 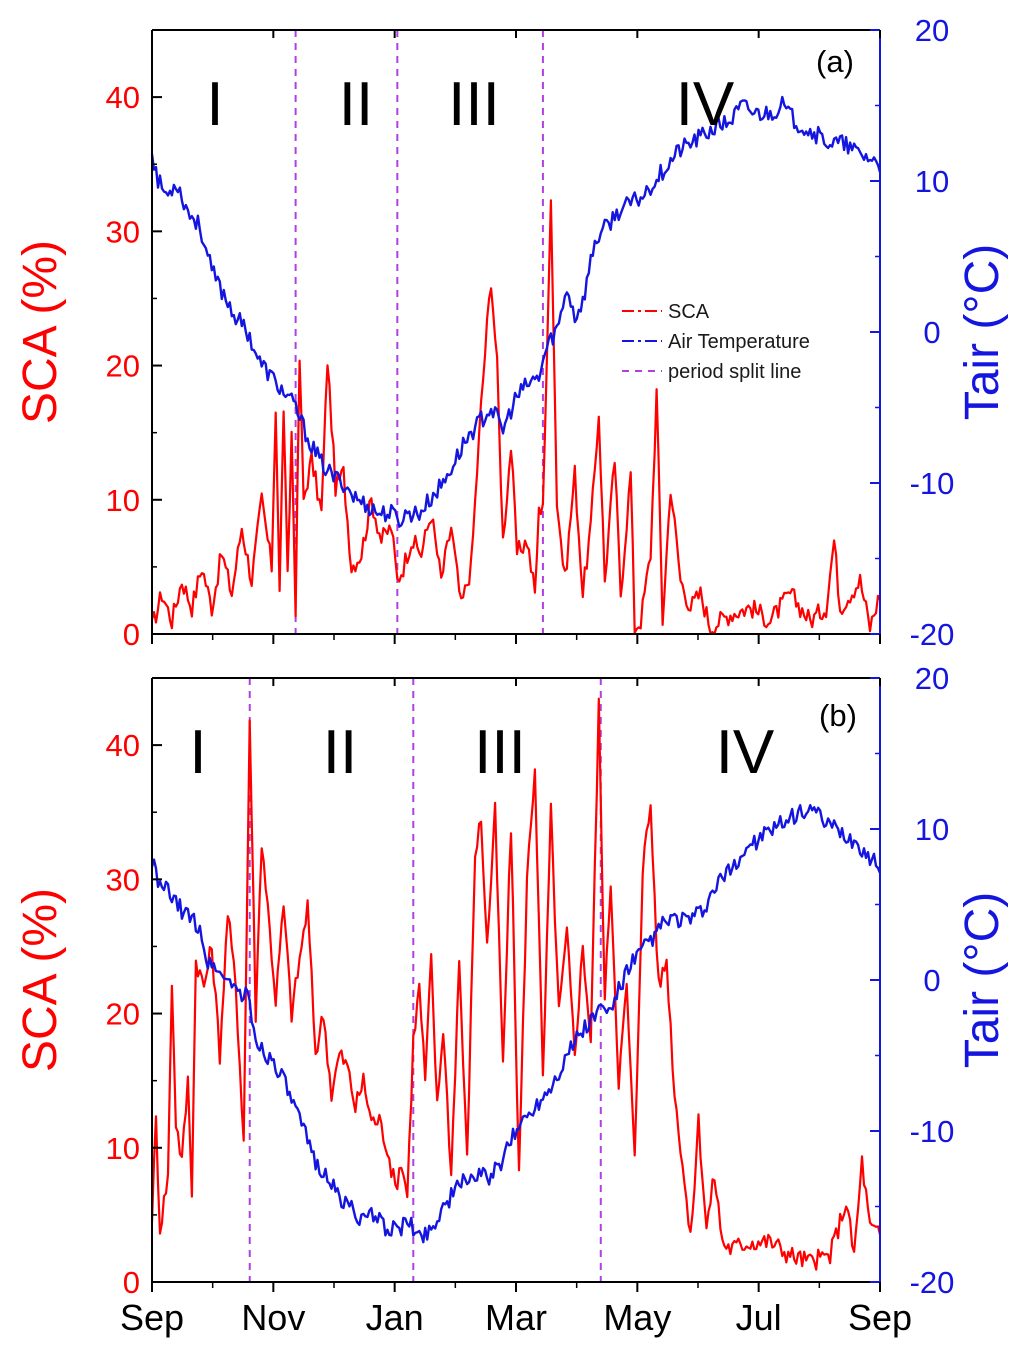 What do you see at coordinates (689, 312) in the screenshot?
I see `legend-label: SCA` at bounding box center [689, 312].